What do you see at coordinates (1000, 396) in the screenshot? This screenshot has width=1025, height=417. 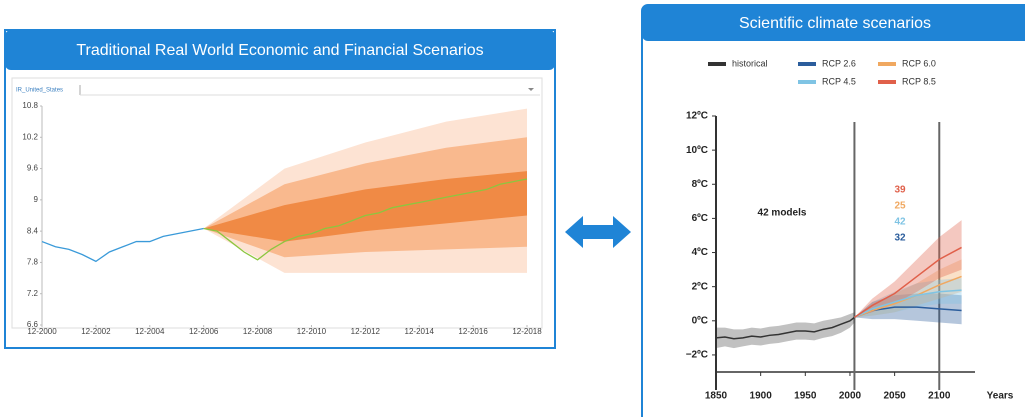 I see `x-axis-label: Years` at bounding box center [1000, 396].